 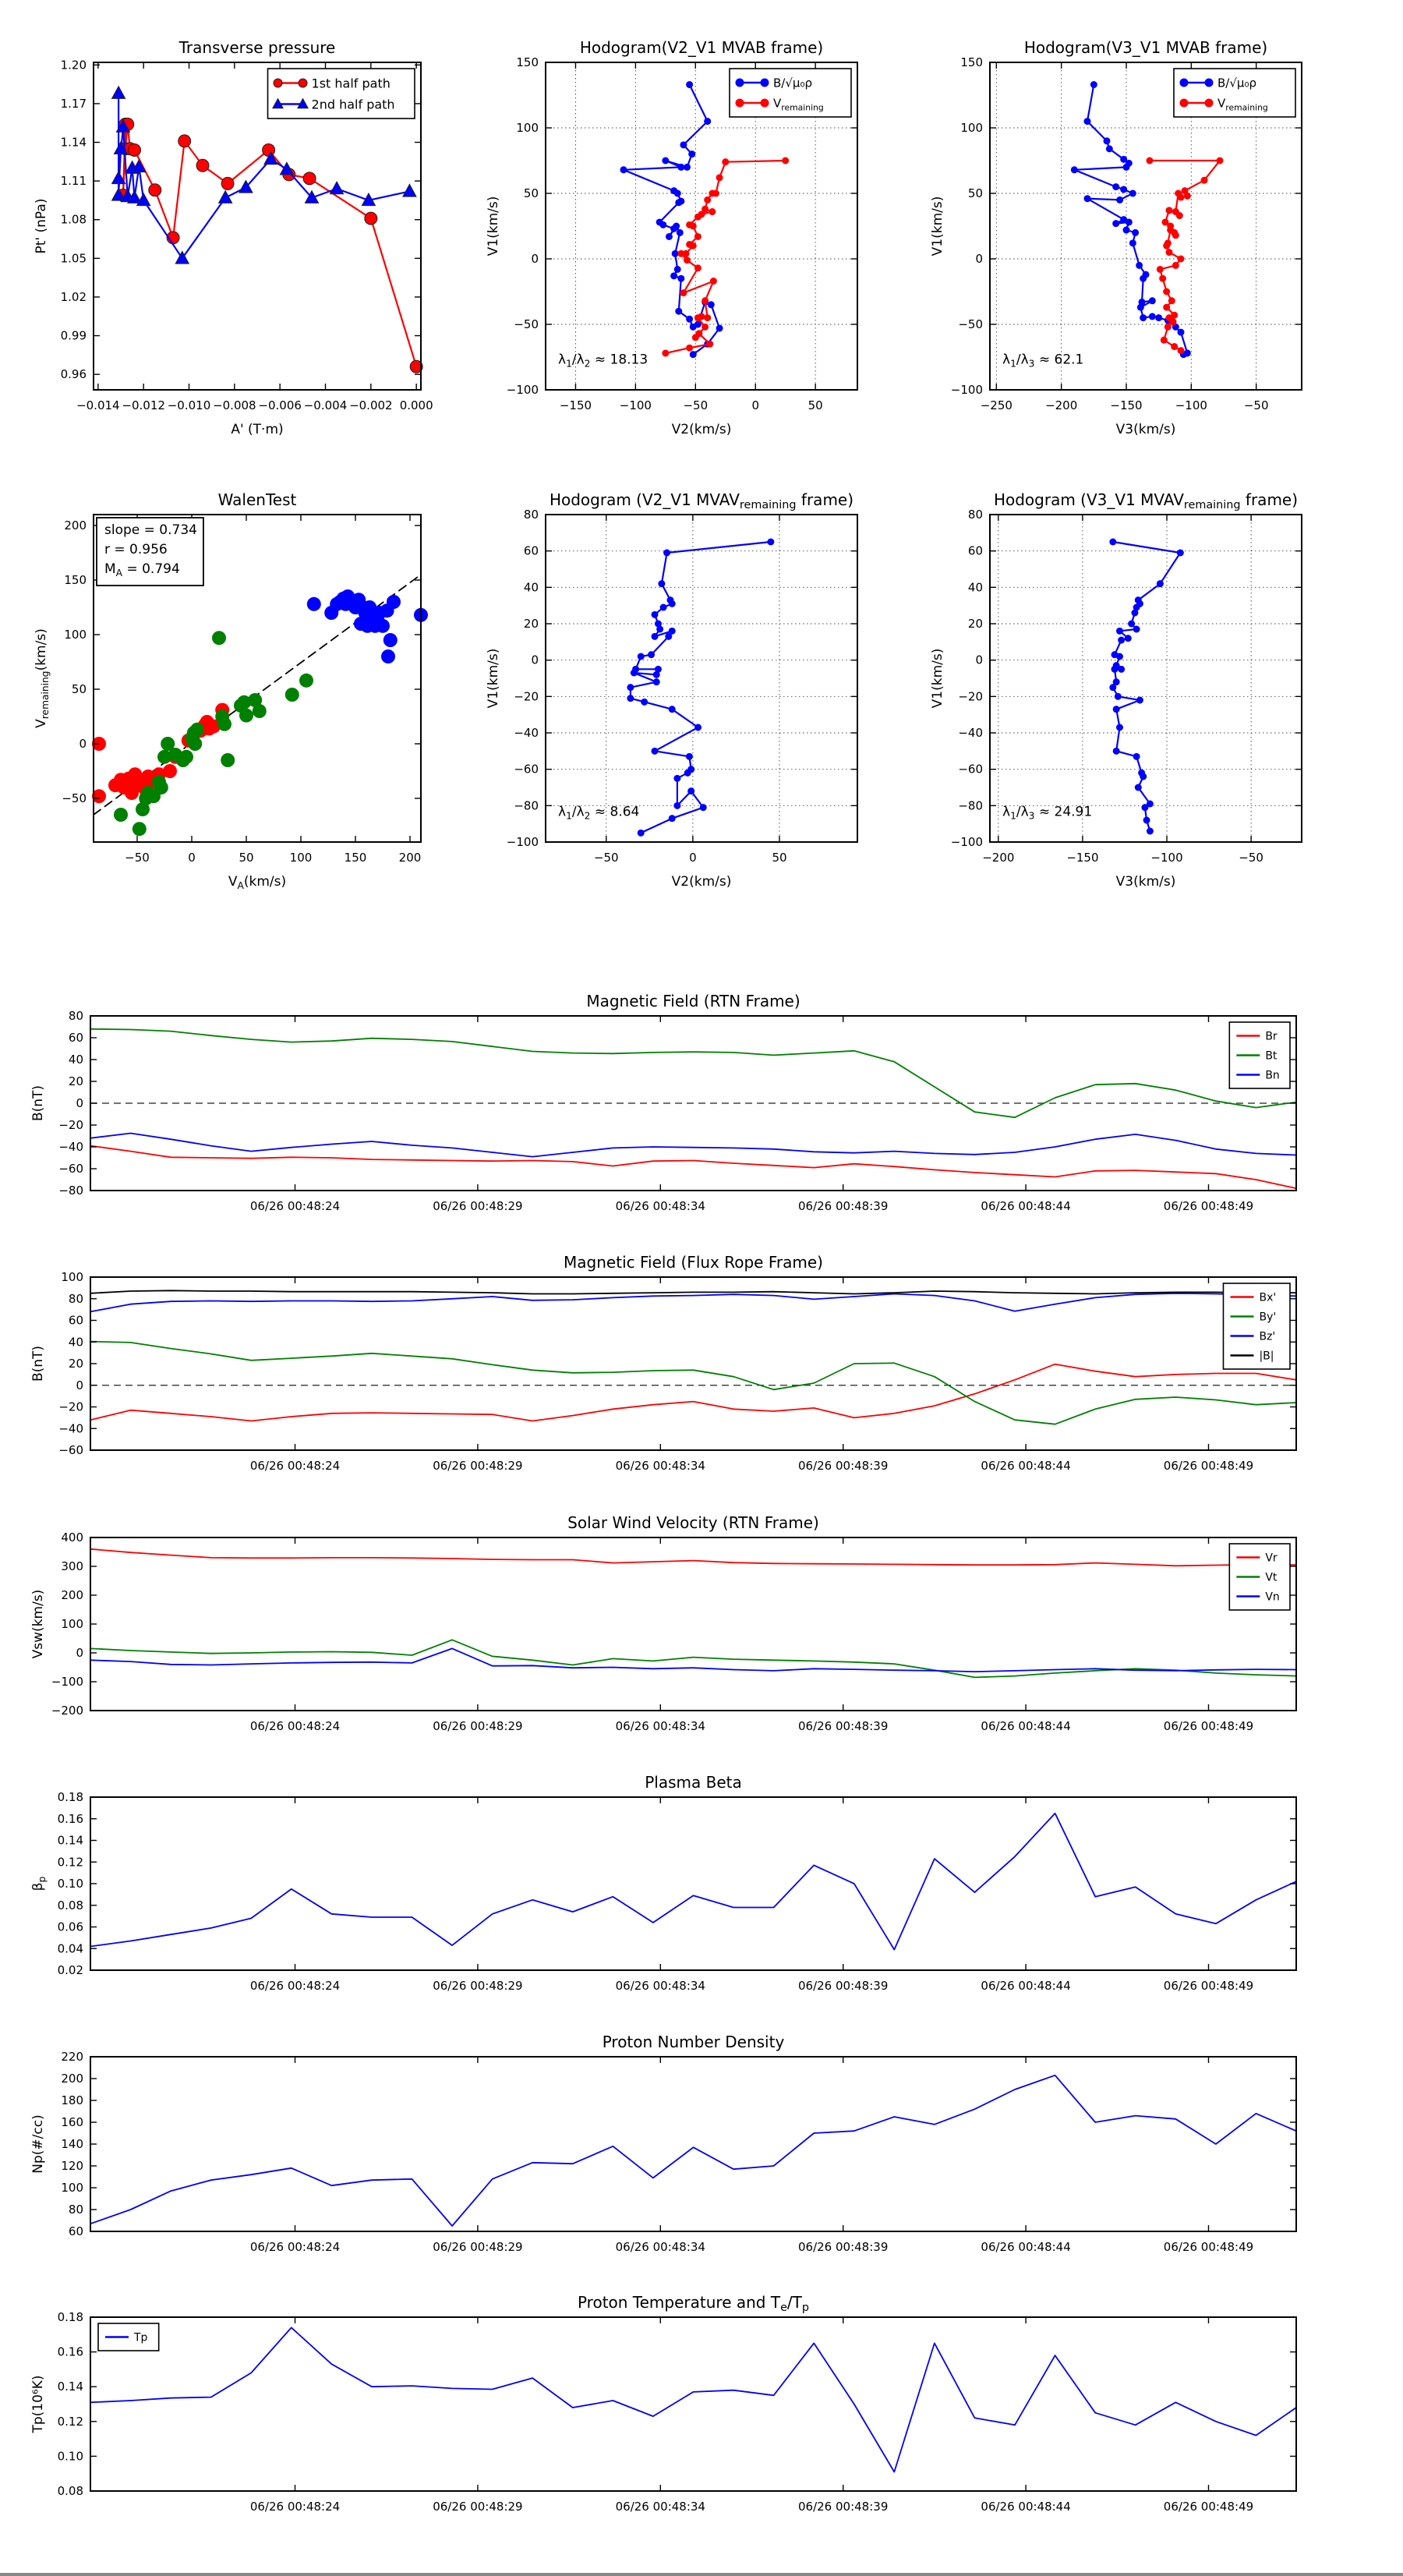 What do you see at coordinates (142, 570) in the screenshot?
I see `svg-text: MA = 0.794` at bounding box center [142, 570].